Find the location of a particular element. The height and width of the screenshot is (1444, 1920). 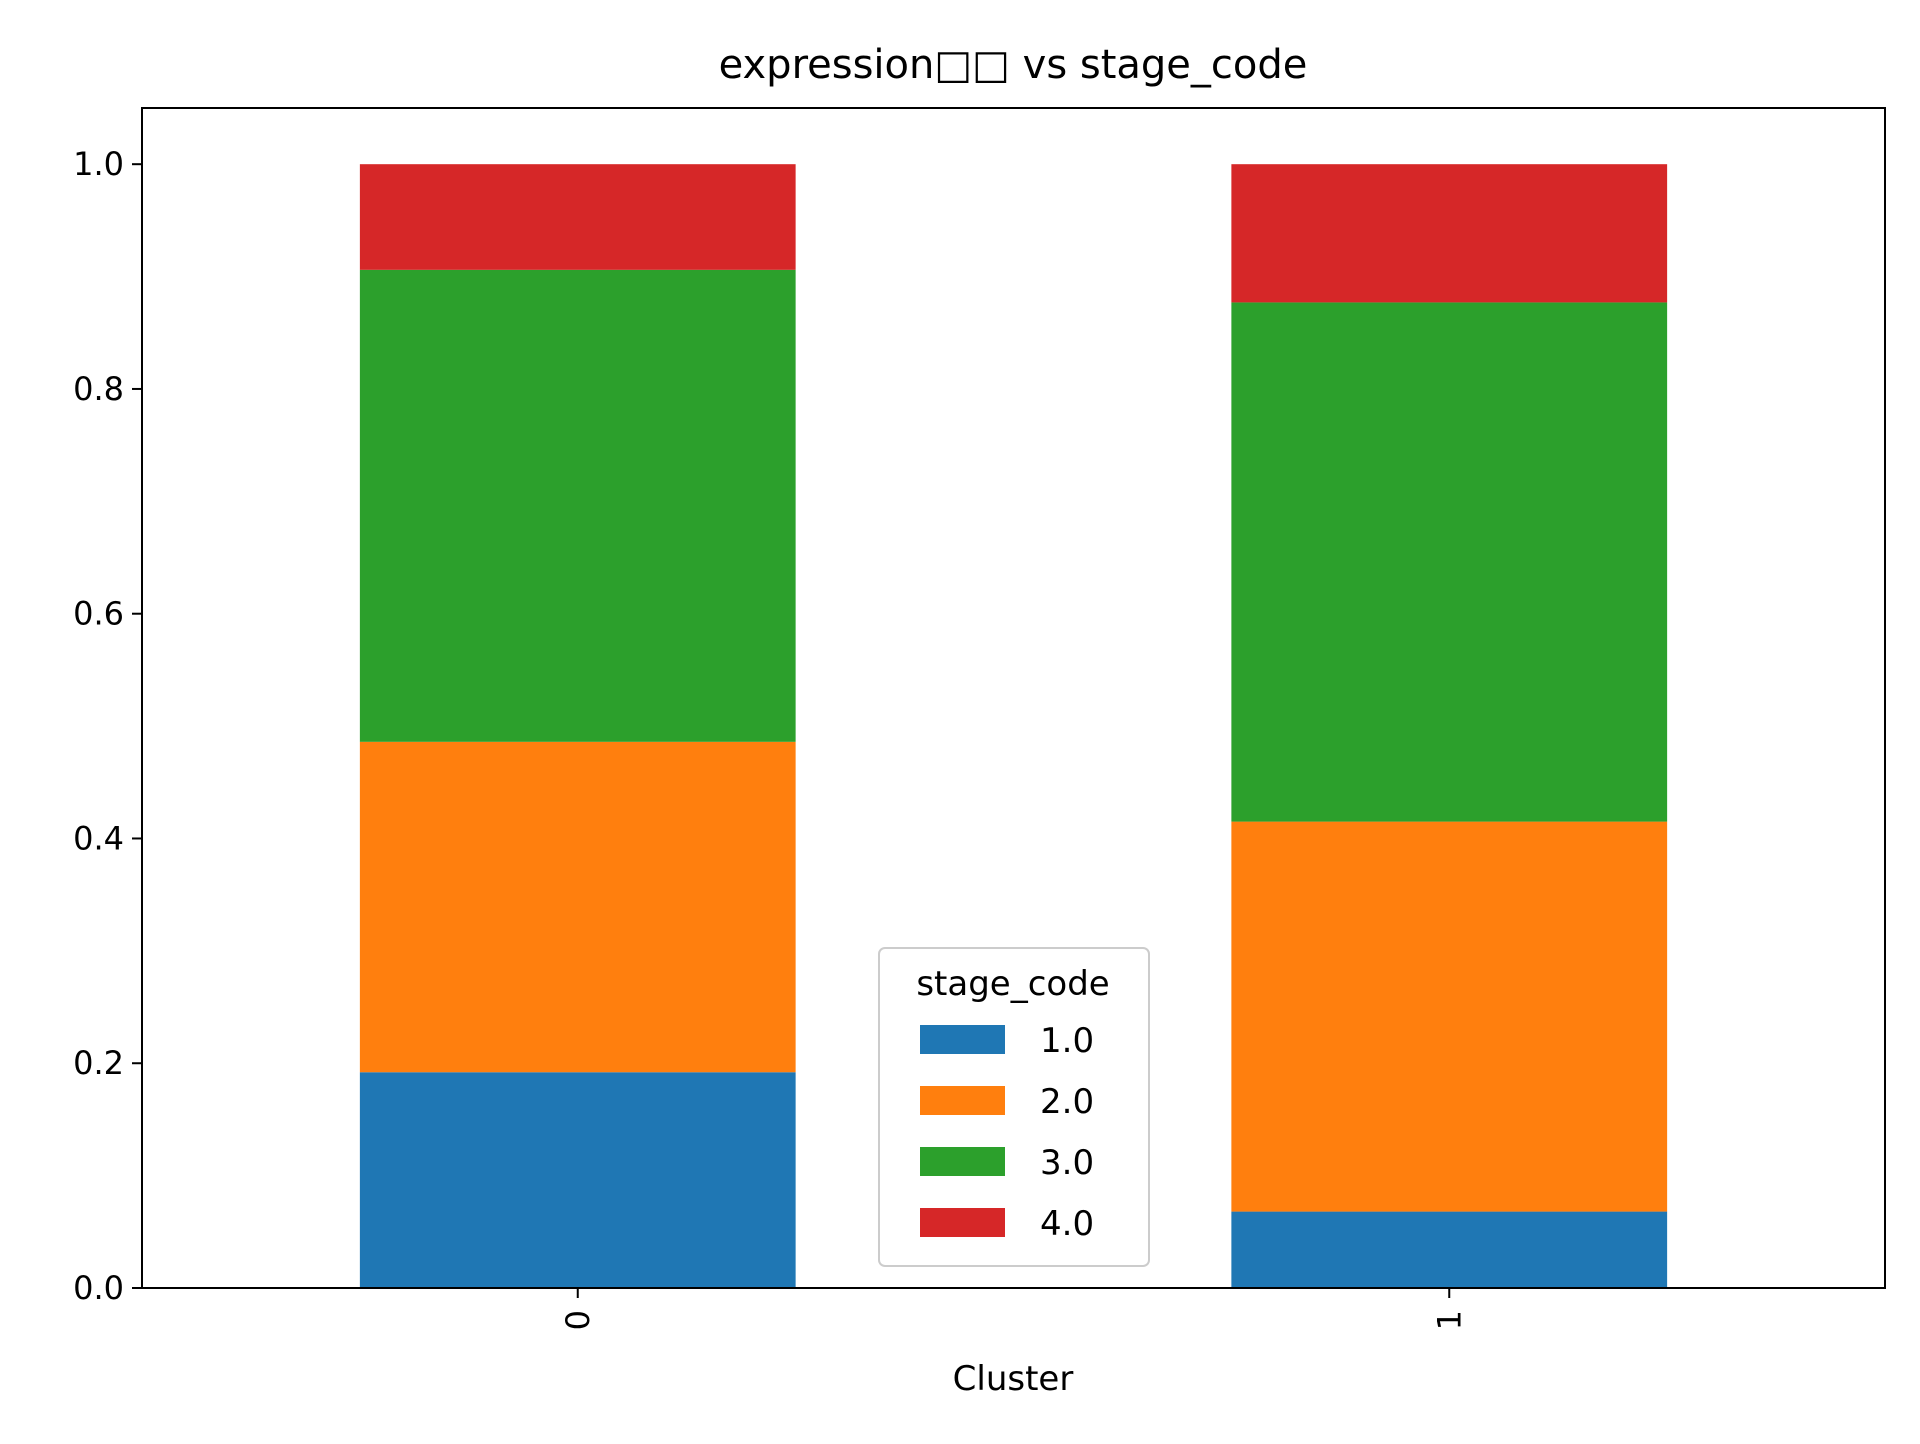

legend-label-4.0: 4.0 is located at coordinates (1067, 1224).